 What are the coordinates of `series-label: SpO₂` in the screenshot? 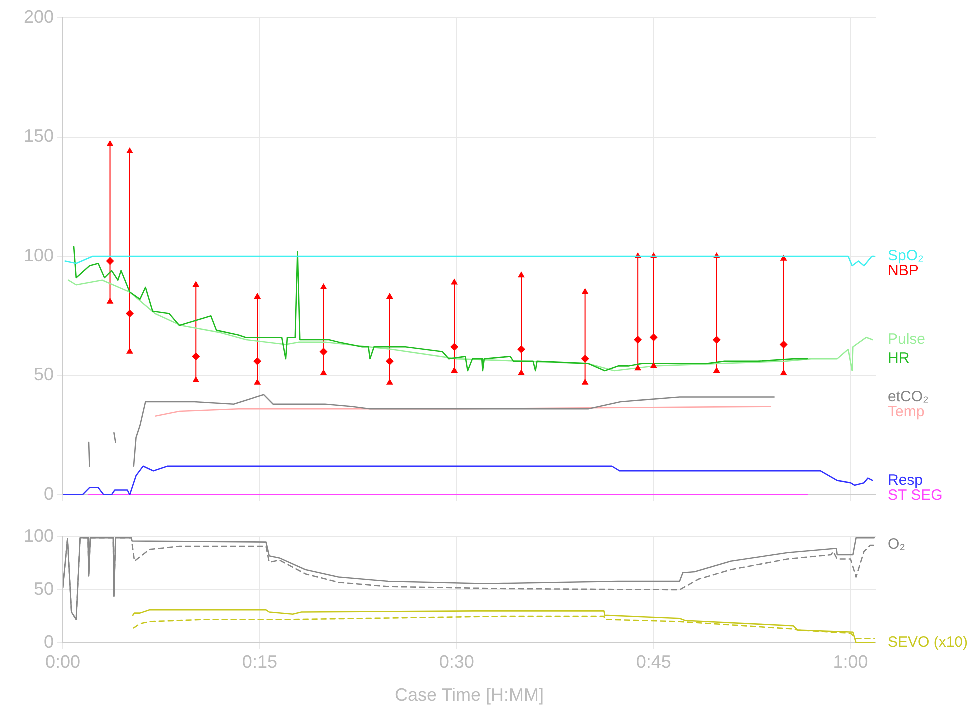 It's located at (906, 256).